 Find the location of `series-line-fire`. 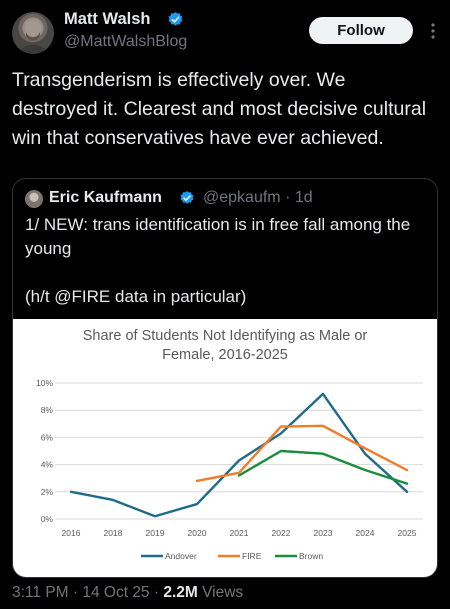

series-line-fire is located at coordinates (302, 453).